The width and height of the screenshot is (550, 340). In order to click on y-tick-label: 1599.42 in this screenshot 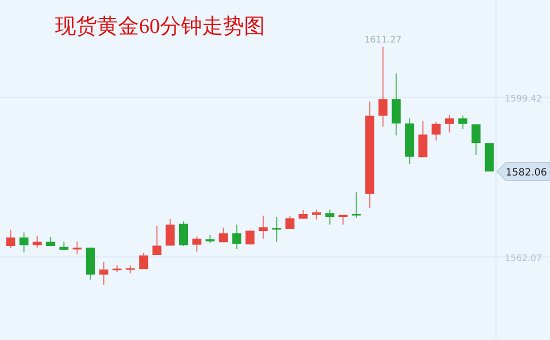, I will do `click(523, 99)`.